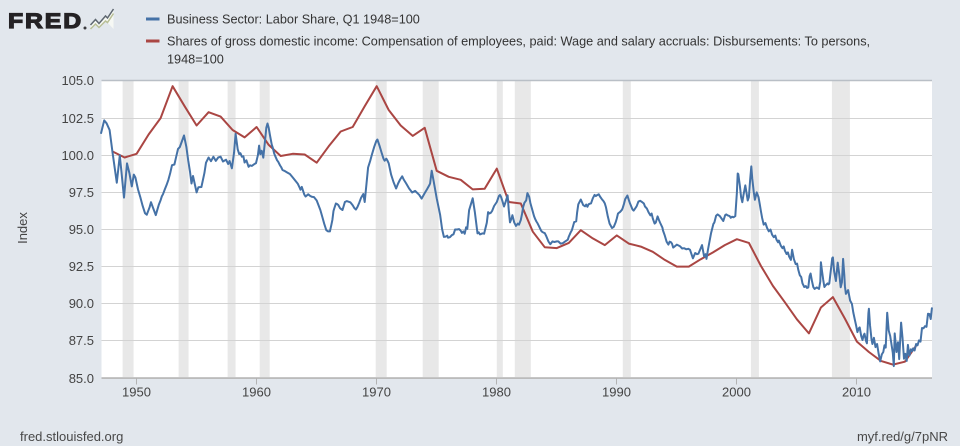 Image resolution: width=960 pixels, height=446 pixels. I want to click on svg-text: 92.5, so click(81, 266).